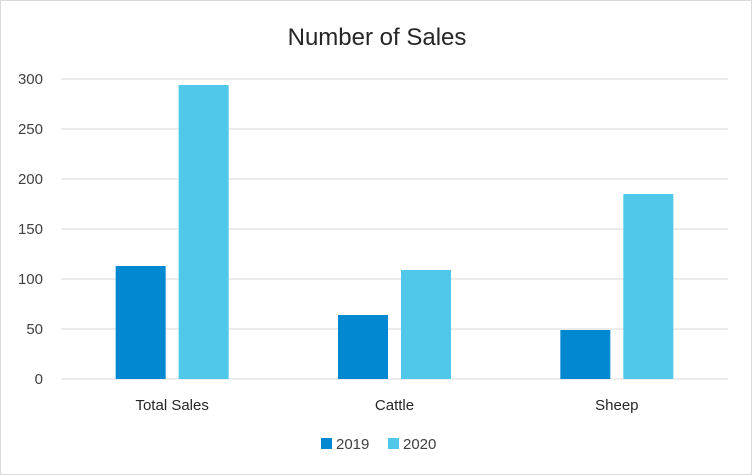 The height and width of the screenshot is (476, 752). Describe the element at coordinates (648, 286) in the screenshot. I see `bar-2020-sheep` at that location.